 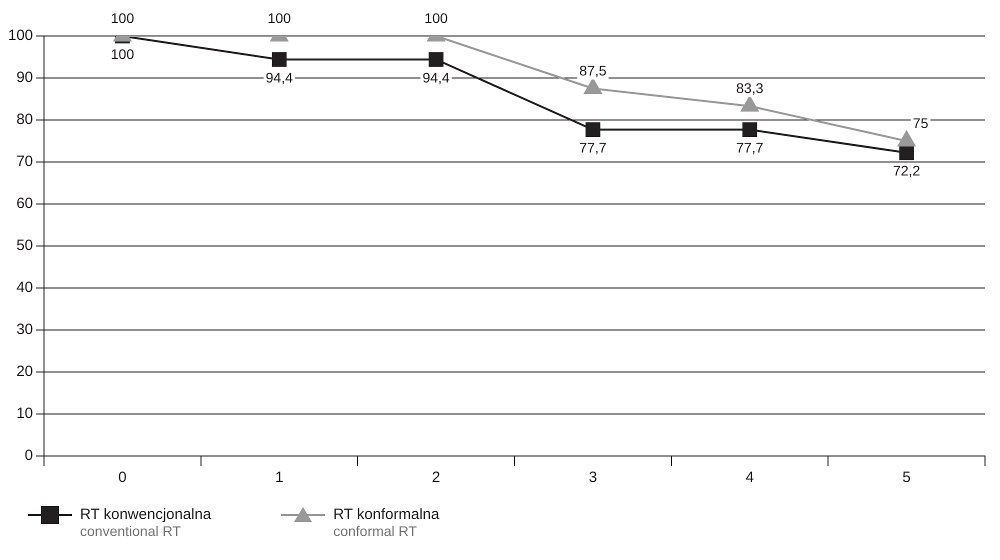 What do you see at coordinates (593, 70) in the screenshot?
I see `data-label: 87,5` at bounding box center [593, 70].